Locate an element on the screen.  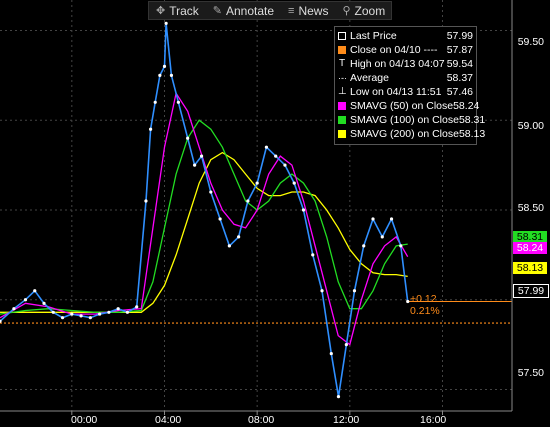
magnifier-icon: ⚲ is located at coordinates (346, 11).